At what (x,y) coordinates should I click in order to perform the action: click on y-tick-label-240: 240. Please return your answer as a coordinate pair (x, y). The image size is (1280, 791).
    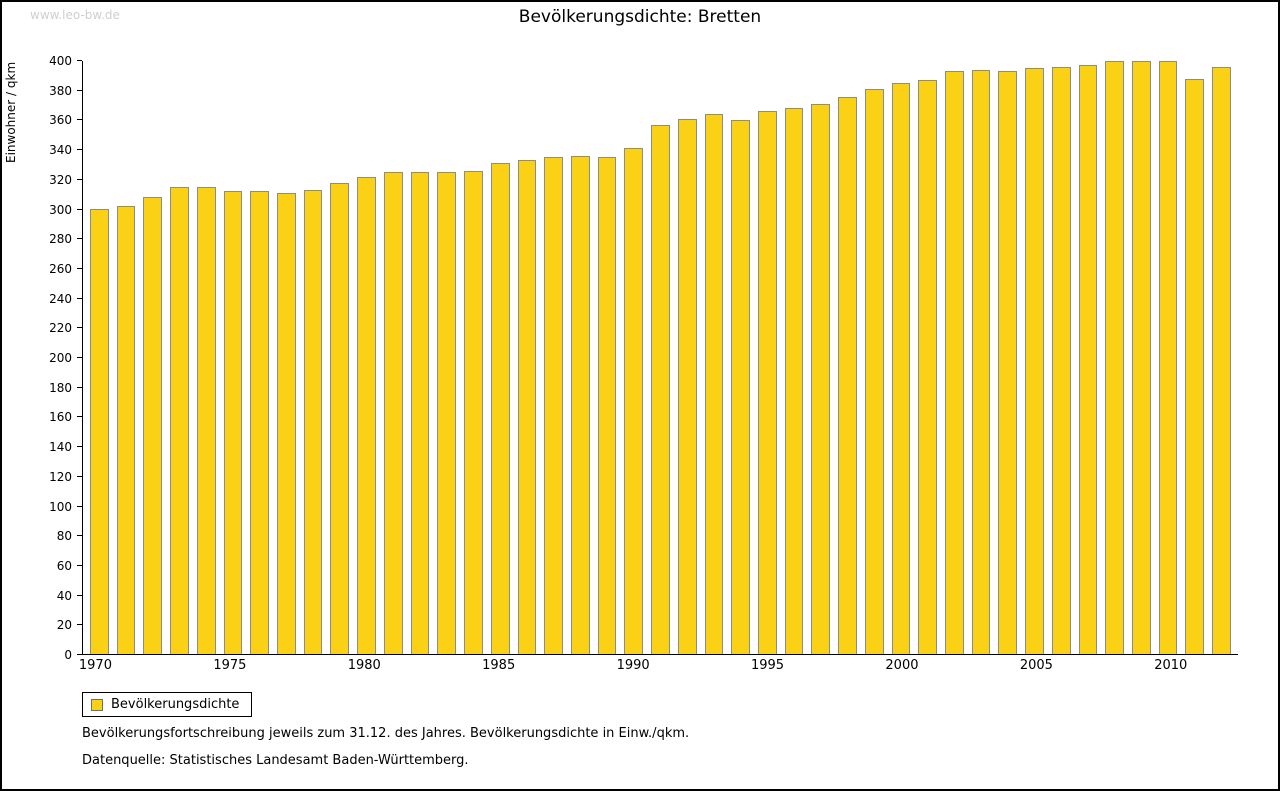
    Looking at the image, I should click on (60, 298).